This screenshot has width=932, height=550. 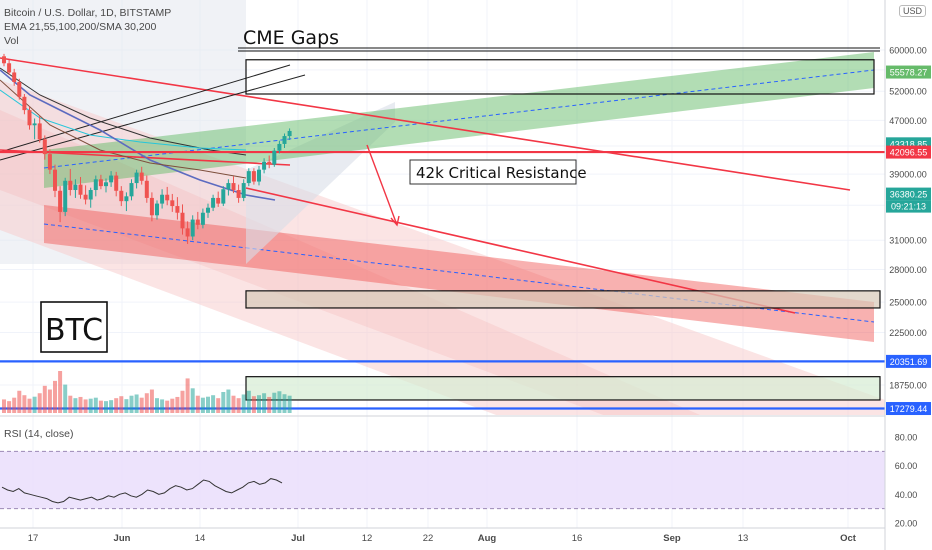 I want to click on indicators-line: EMA 21,55,100,200/SMA 30,200, so click(x=80, y=27).